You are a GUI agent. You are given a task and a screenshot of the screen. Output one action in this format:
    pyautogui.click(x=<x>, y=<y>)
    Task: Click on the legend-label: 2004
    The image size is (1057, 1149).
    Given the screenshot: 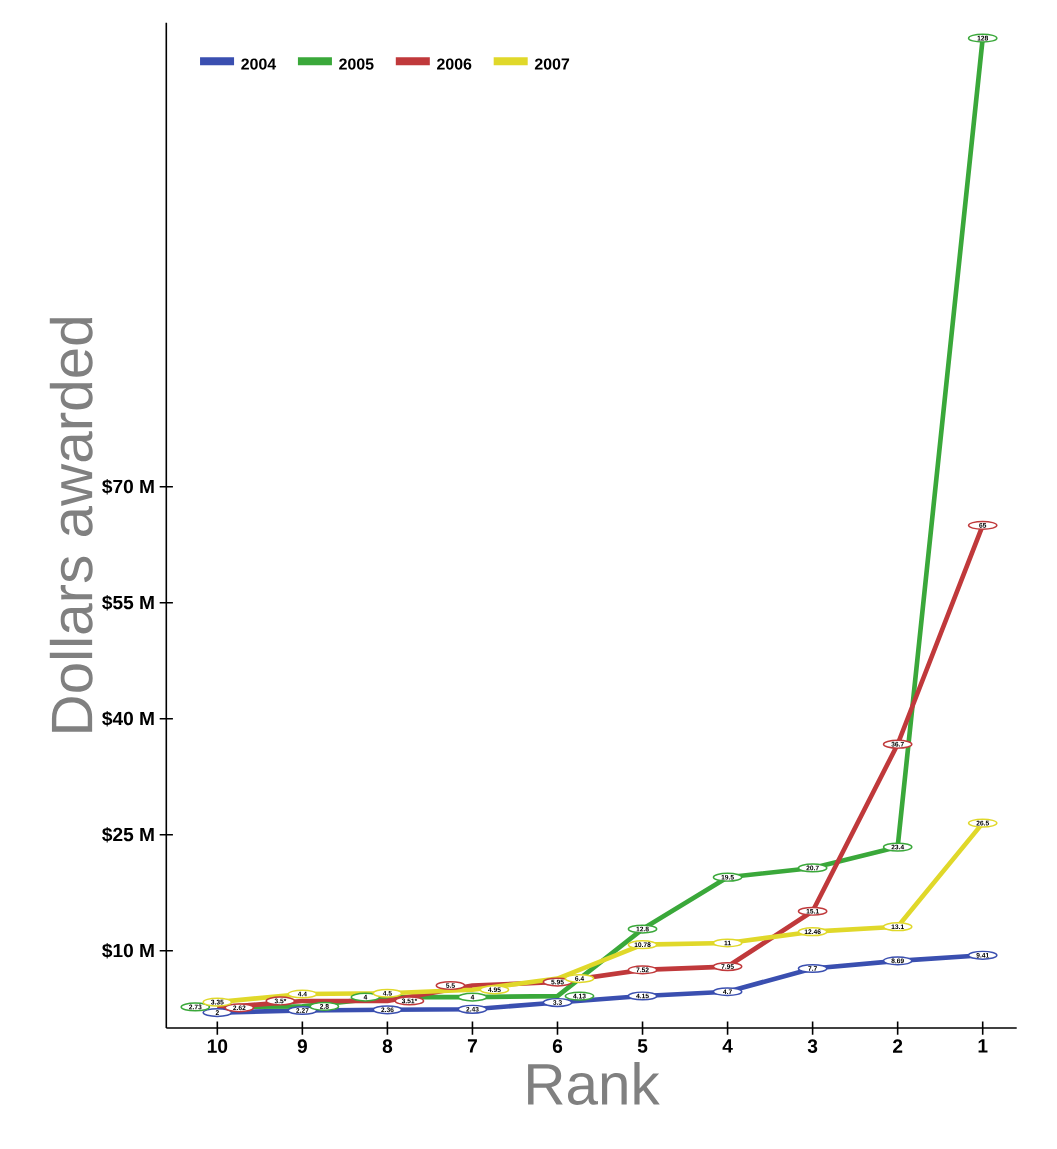 What is the action you would take?
    pyautogui.click(x=258, y=64)
    